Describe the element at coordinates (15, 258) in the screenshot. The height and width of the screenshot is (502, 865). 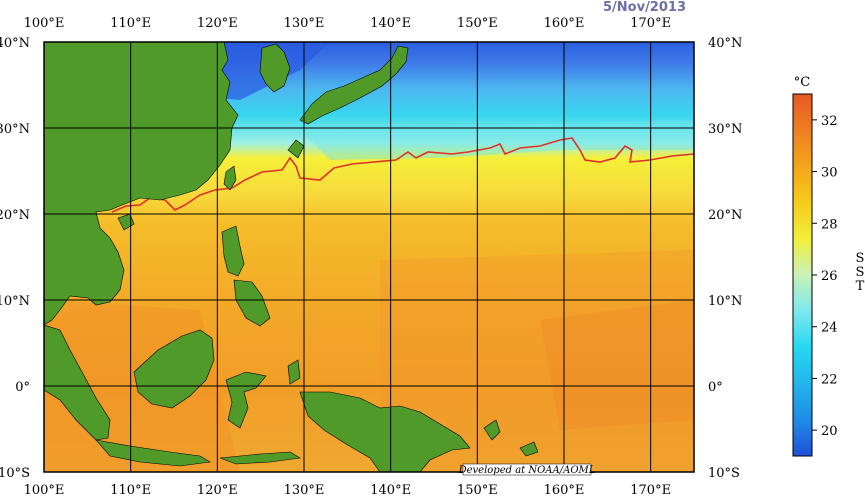
I see `latitude-labels-left: 40°N 30°N 20°N 10°N 0° 10°S` at that location.